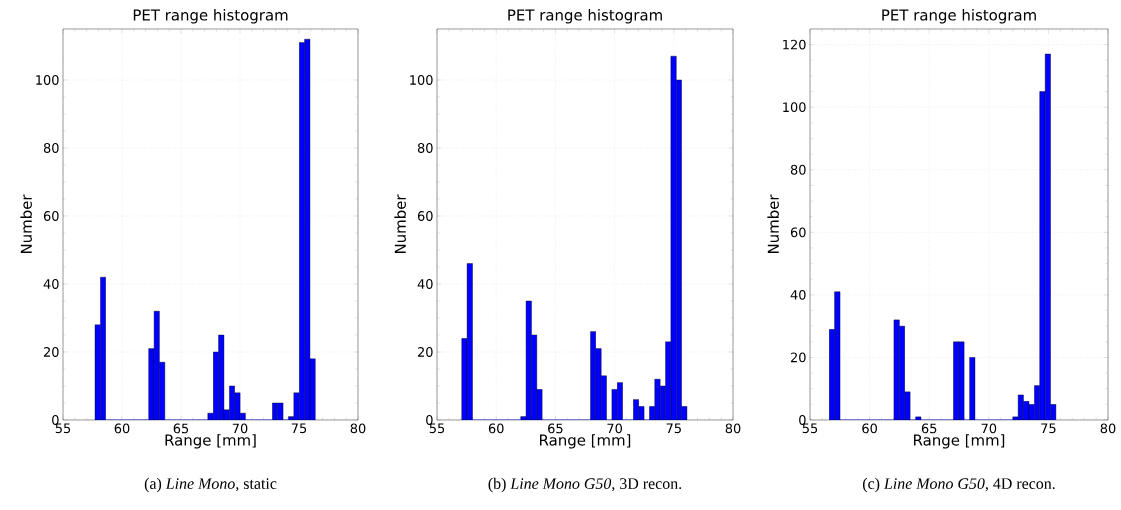  I want to click on y-tick-label: 120, so click(794, 44).